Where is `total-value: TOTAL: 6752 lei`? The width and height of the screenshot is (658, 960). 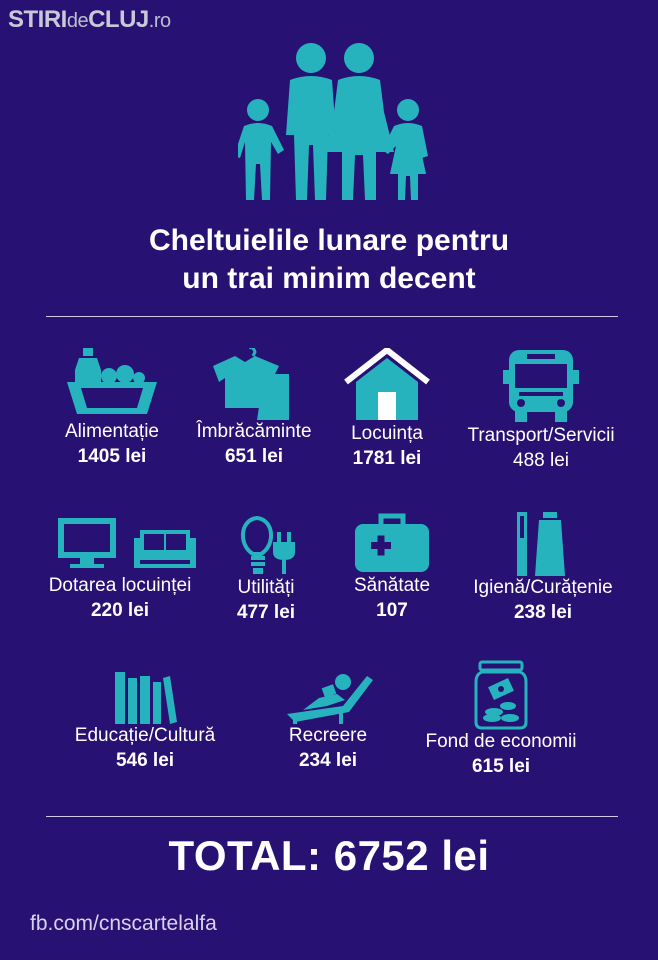
total-value: TOTAL: 6752 lei is located at coordinates (329, 855).